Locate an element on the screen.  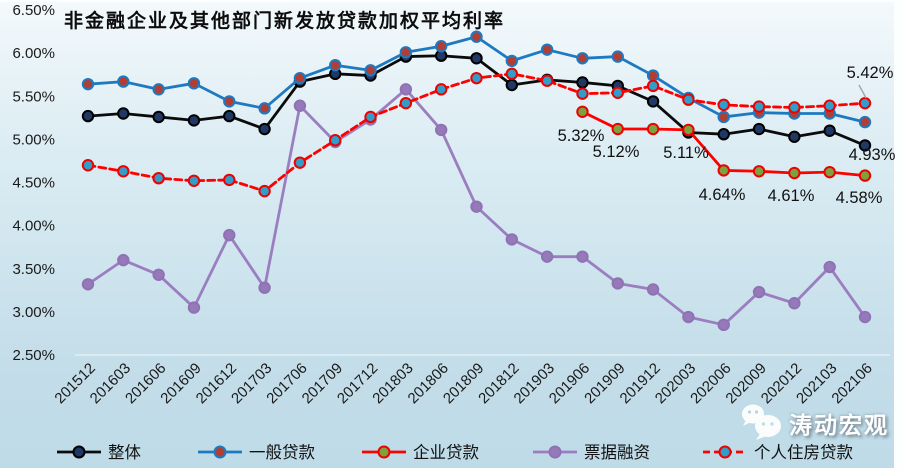
data-label: 5.42% is located at coordinates (870, 73).